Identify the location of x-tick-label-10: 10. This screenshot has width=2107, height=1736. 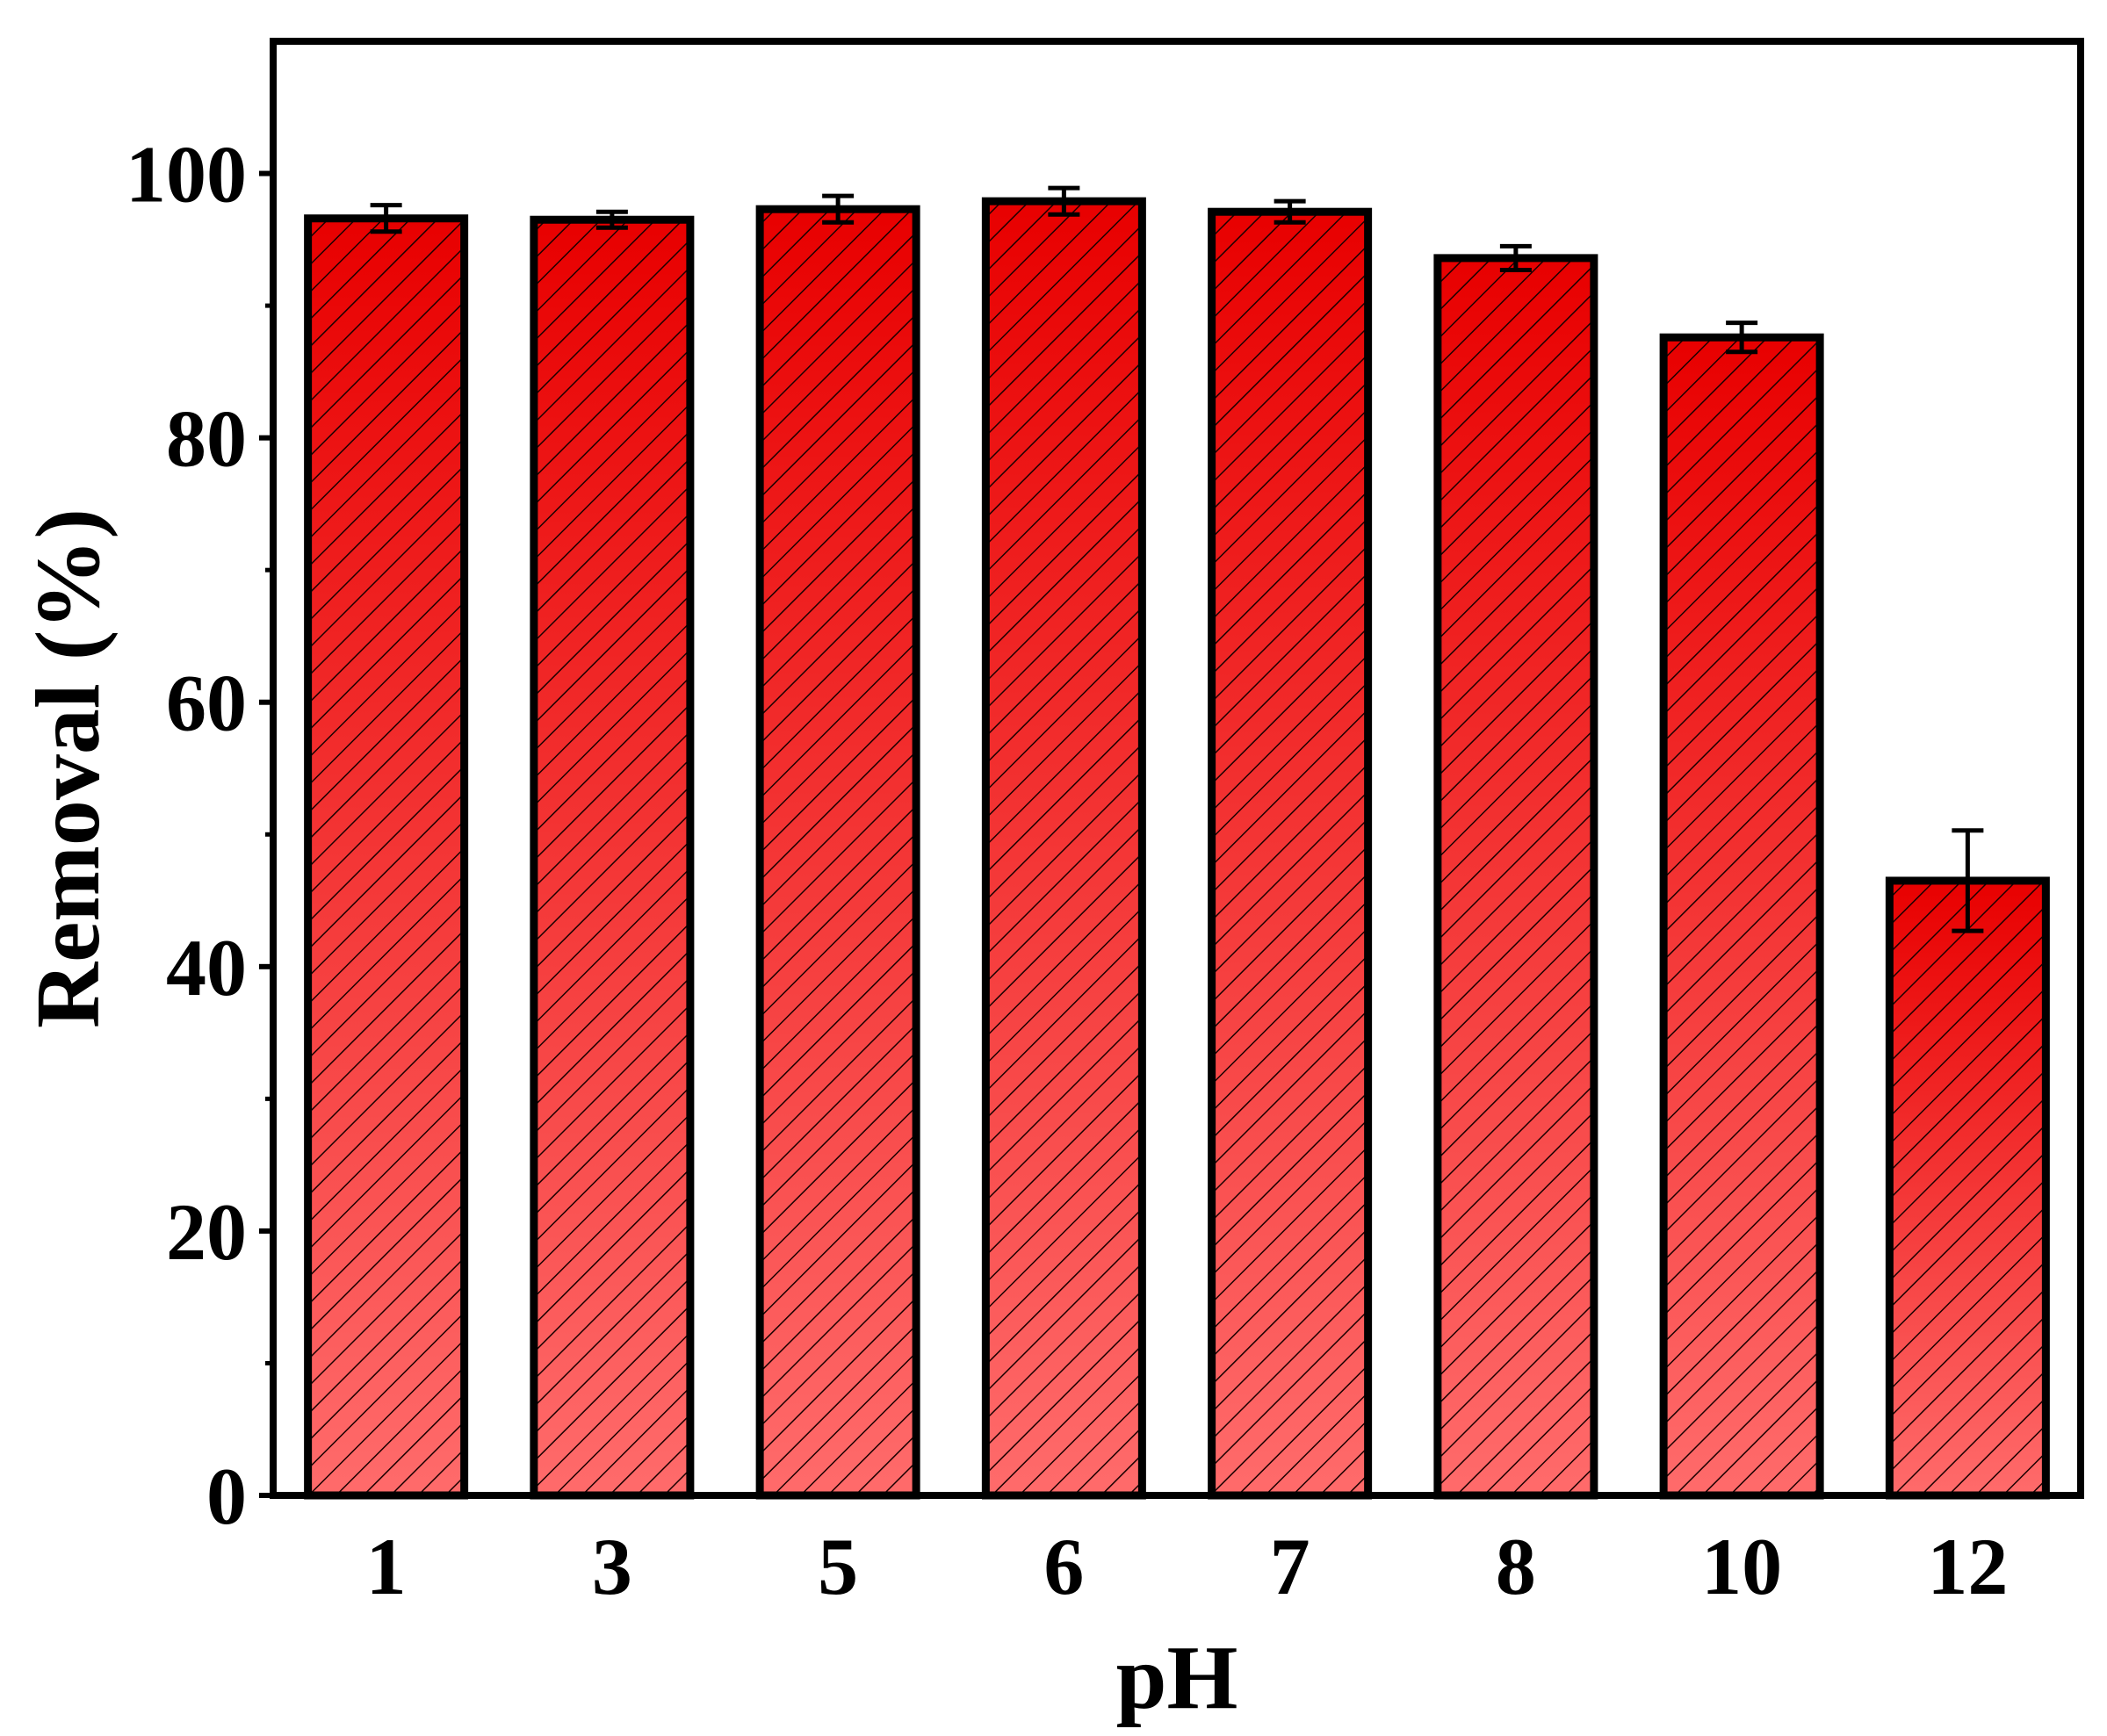
(1741, 1566).